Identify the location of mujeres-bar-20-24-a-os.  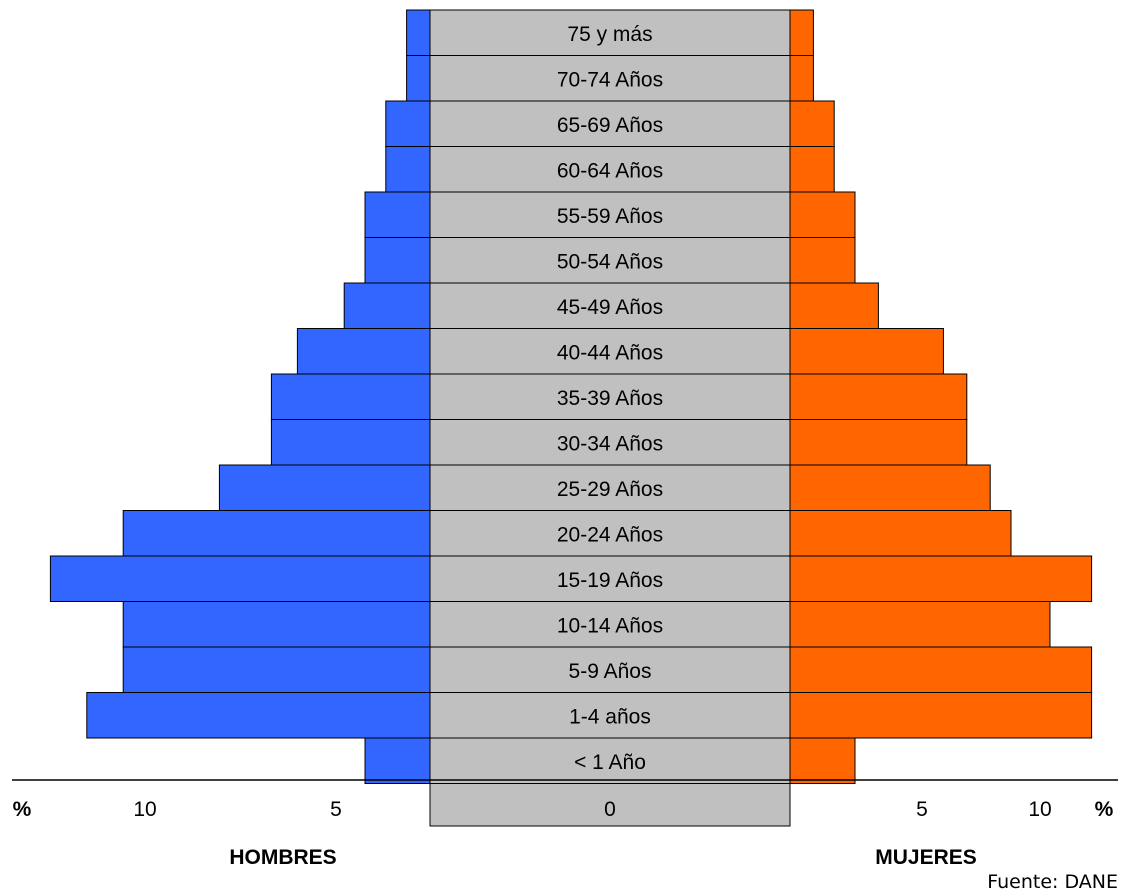
(900, 533).